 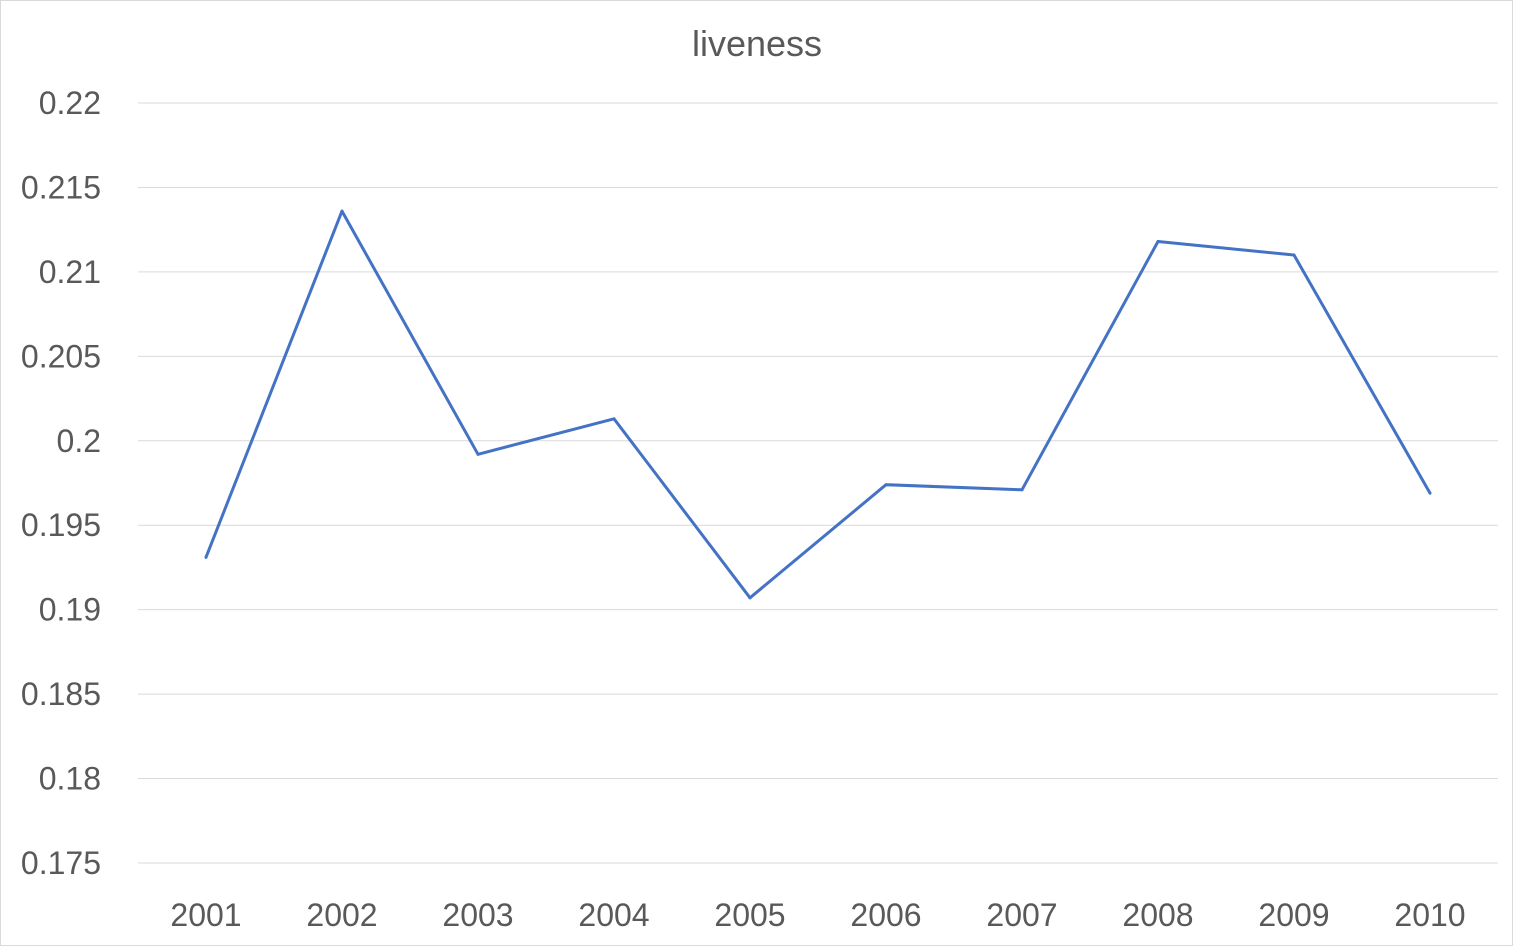 I want to click on x-axis-tick-labels: 2001 2002 2003 2004 2005 2006 2007 2008 2009 2010, so click(x=817, y=915).